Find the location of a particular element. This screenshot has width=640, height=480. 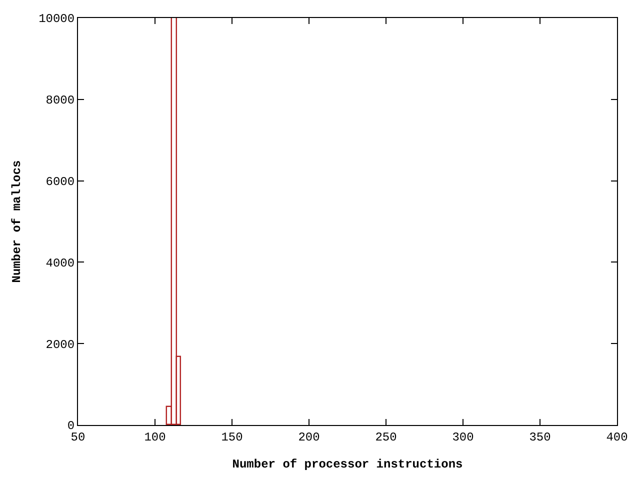

y-axis-title: Number of mallocs is located at coordinates (17, 221).